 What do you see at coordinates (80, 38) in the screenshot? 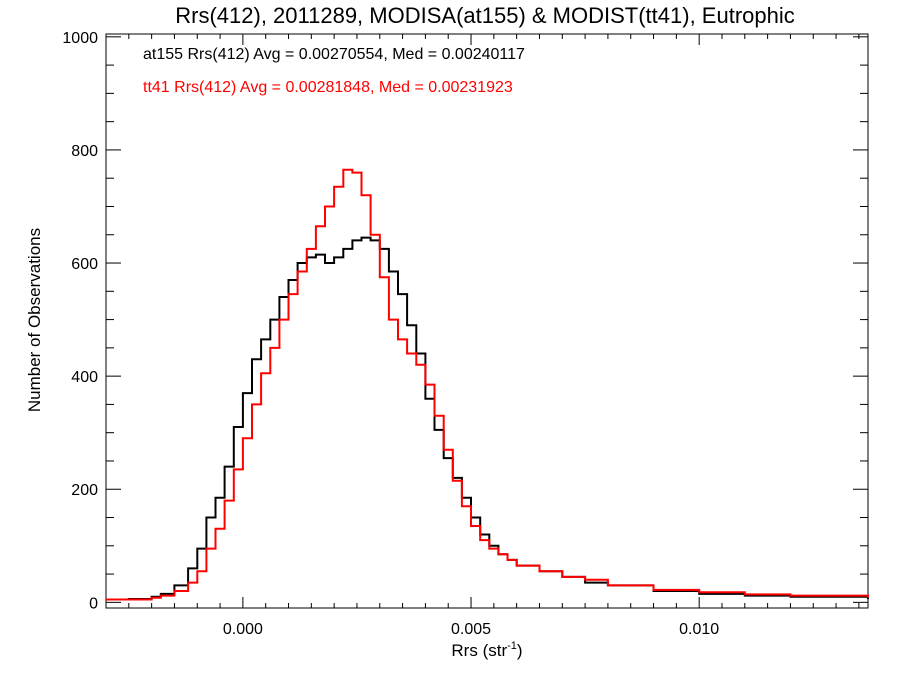
I see `y-tick-label: 1000` at bounding box center [80, 38].